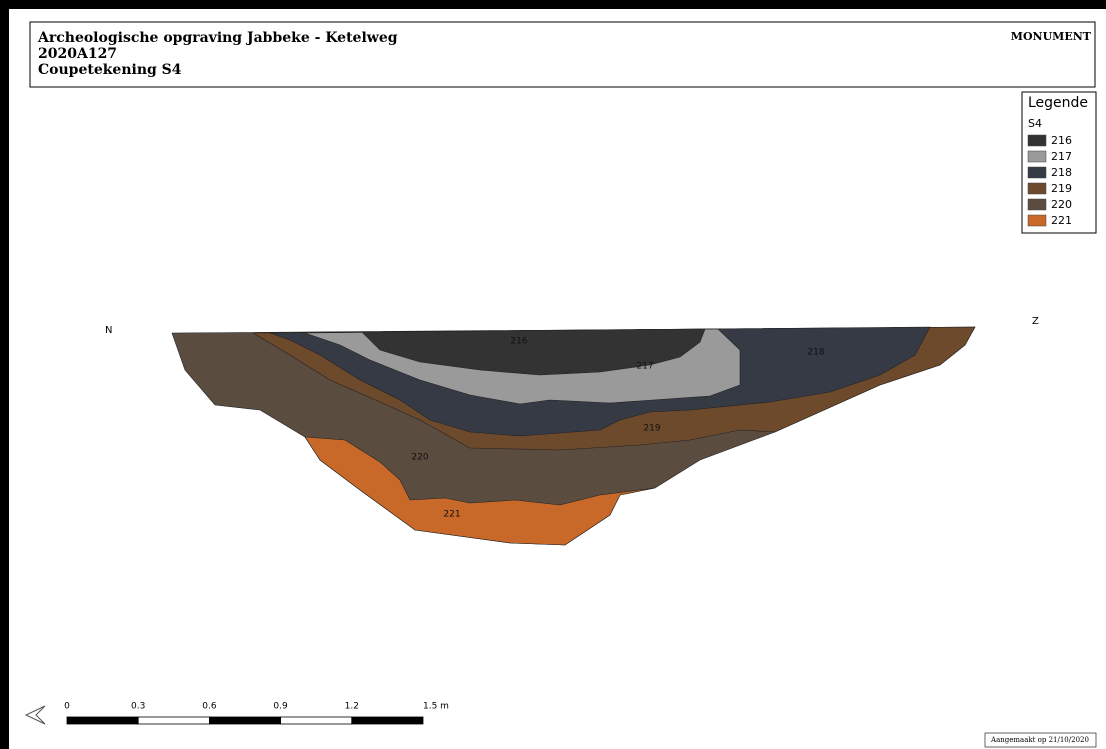  I want to click on top-border, so click(553, 4).